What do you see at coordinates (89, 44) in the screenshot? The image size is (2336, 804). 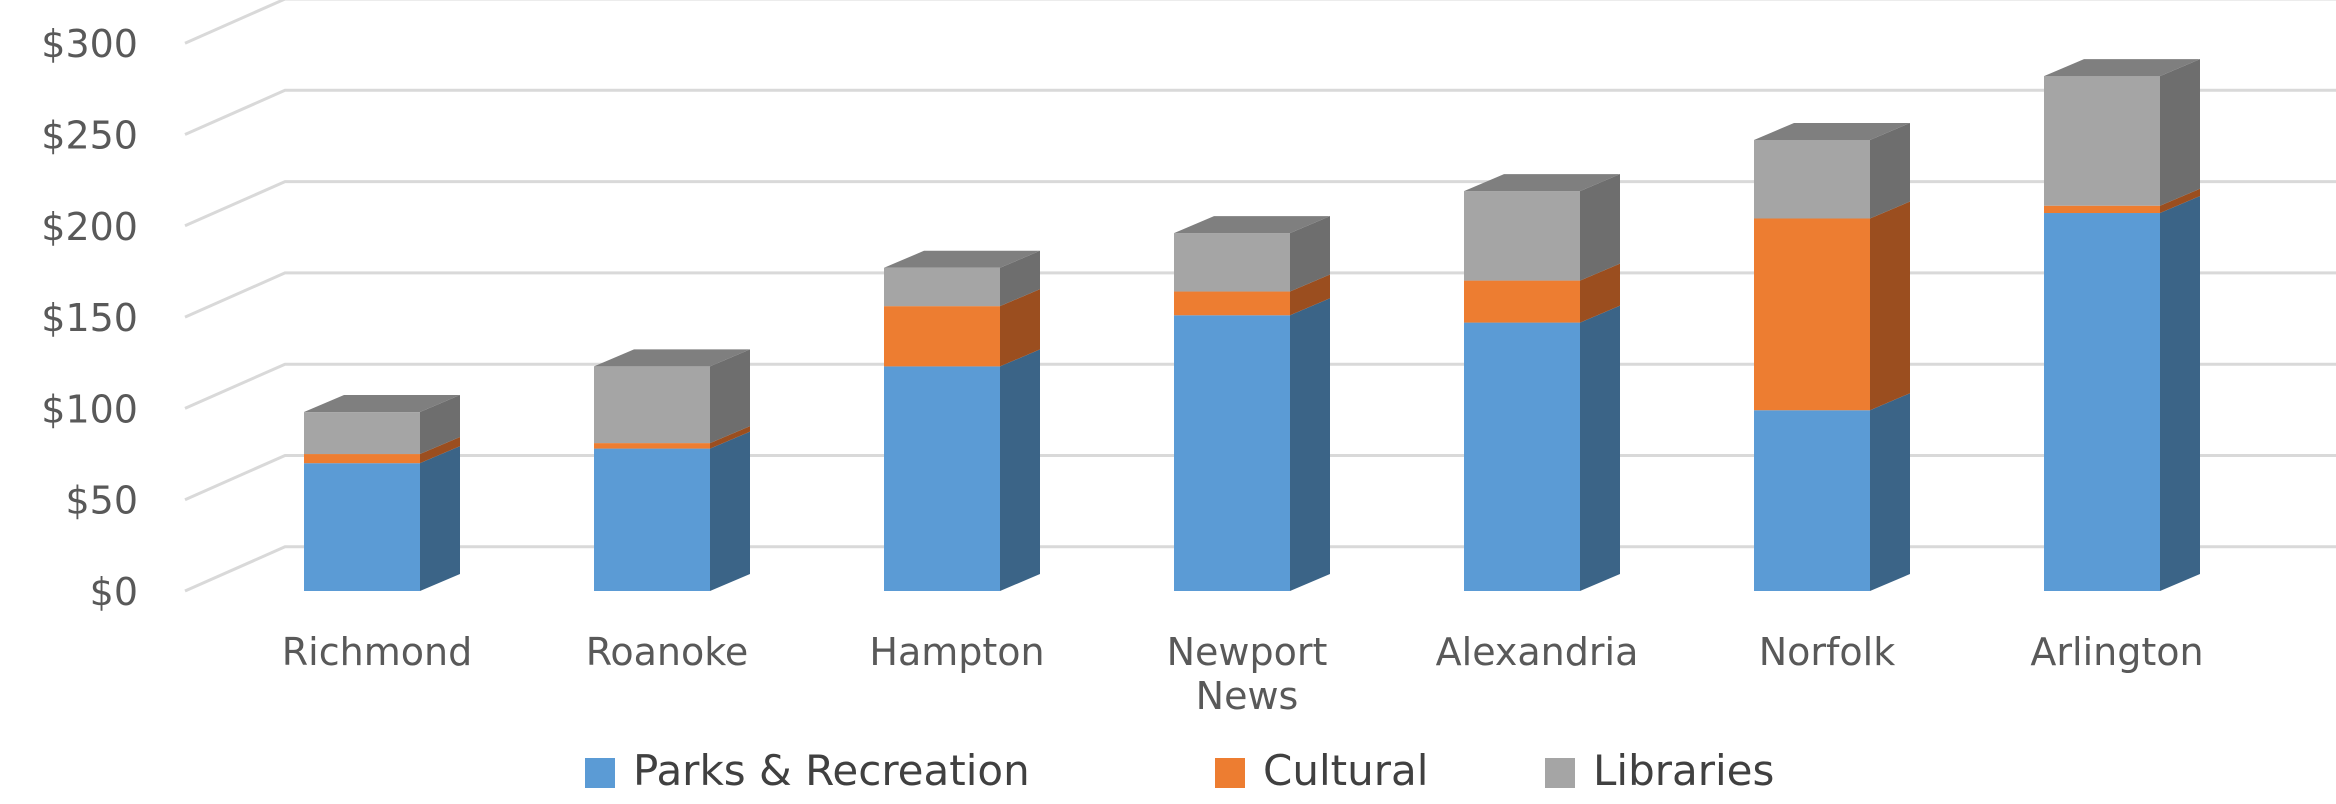 I see `y-tick-label: $300` at bounding box center [89, 44].